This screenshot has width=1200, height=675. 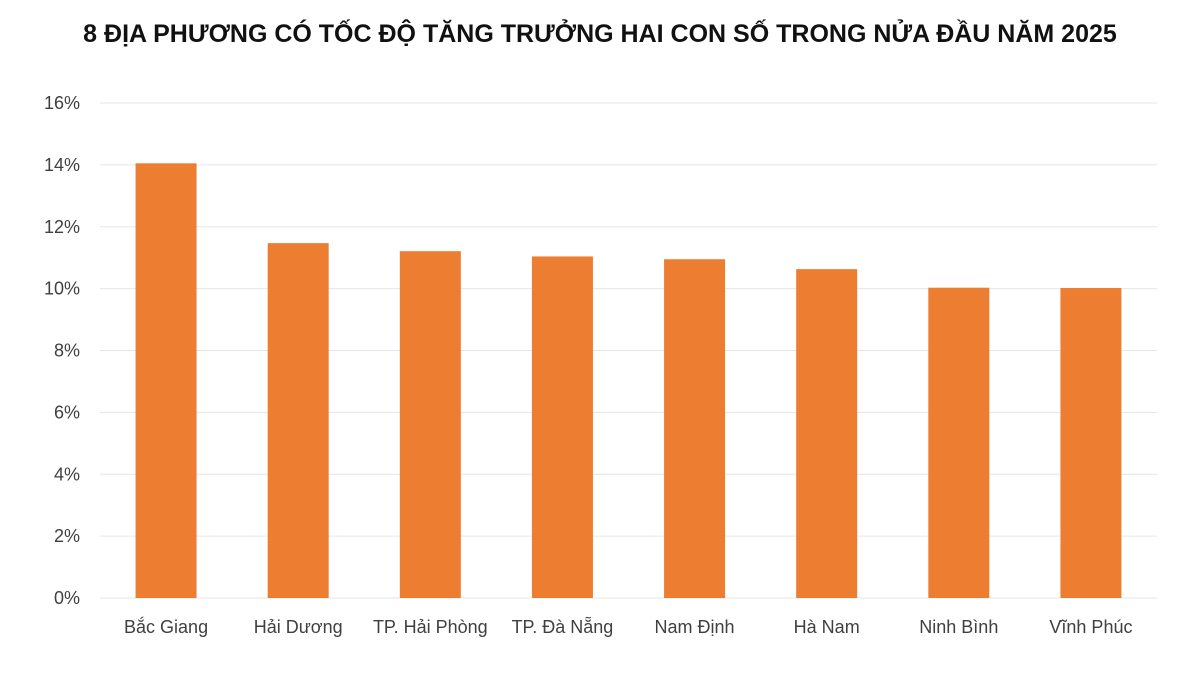 I want to click on x-category-label: TP. Đà Nẵng, so click(x=563, y=627).